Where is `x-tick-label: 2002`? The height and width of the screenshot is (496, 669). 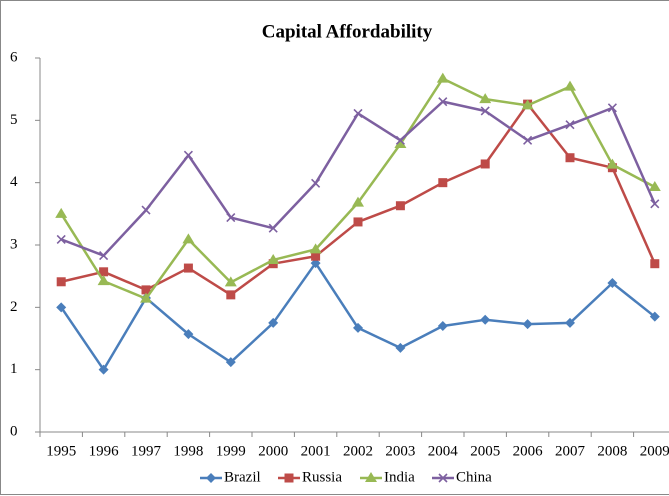
x-tick-label: 2002 is located at coordinates (358, 451).